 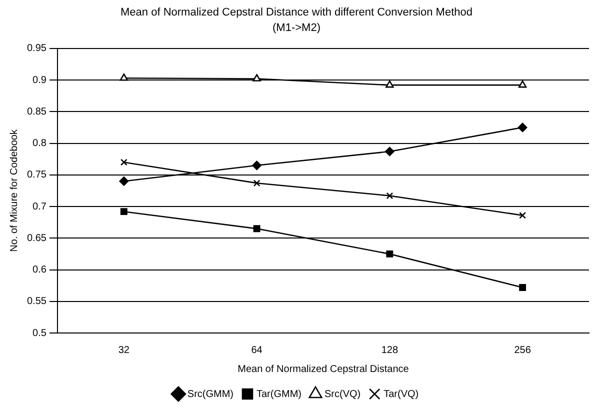 I want to click on legend-label: Src(VQ), so click(x=342, y=394).